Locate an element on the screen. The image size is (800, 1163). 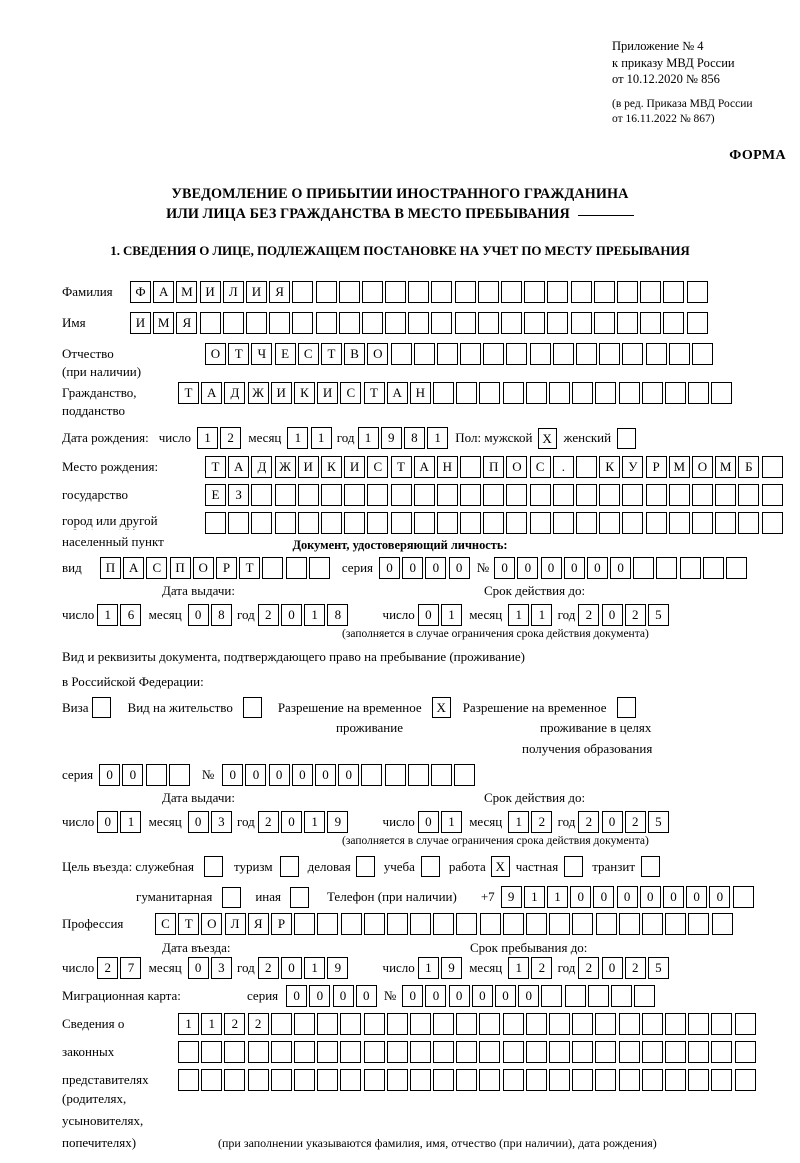
stay-day-cell-2: 9 is located at coordinates (451, 968).